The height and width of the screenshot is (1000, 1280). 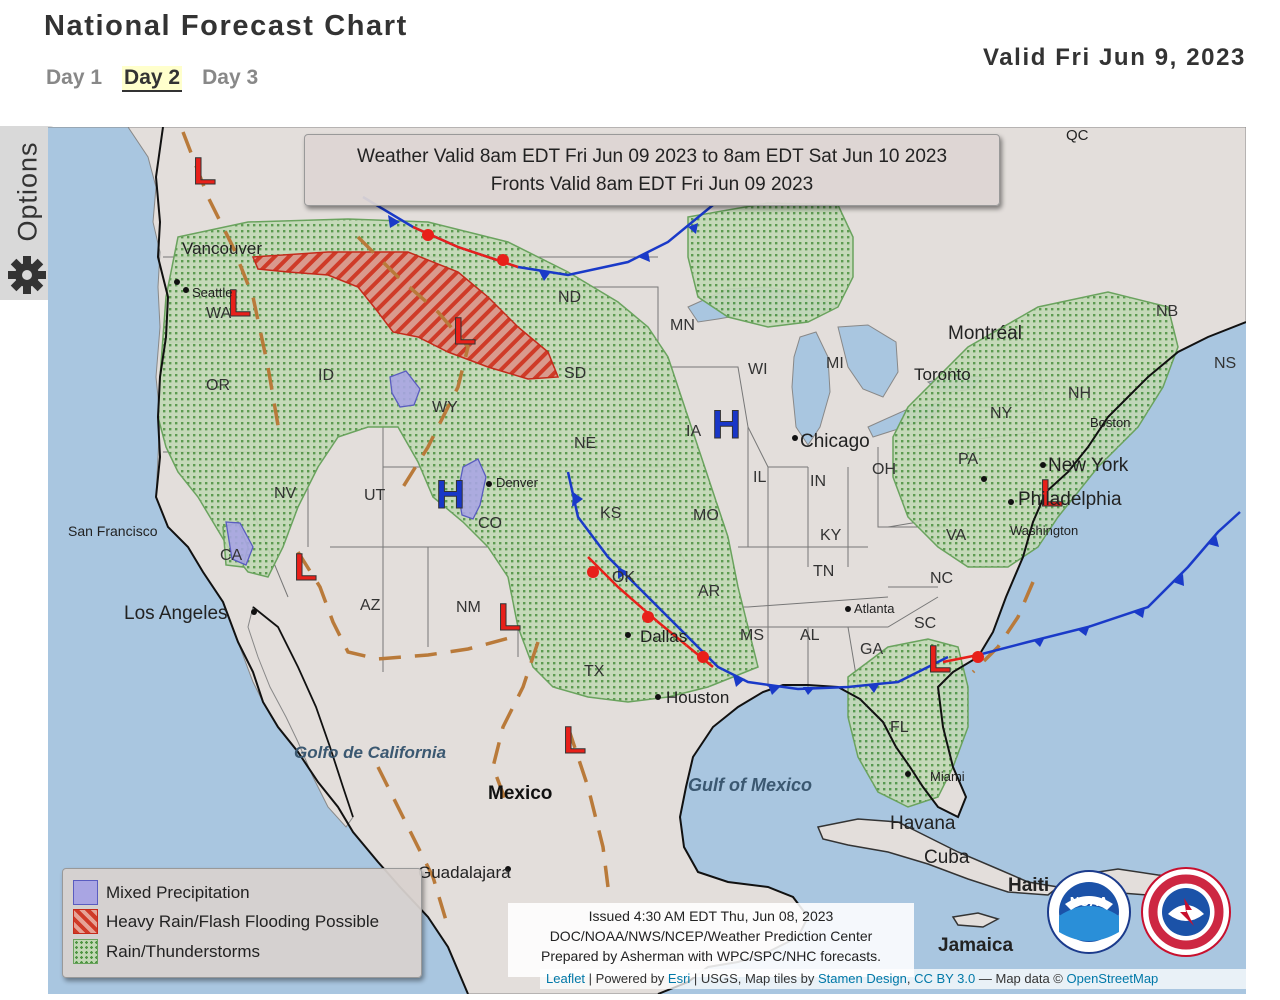 What do you see at coordinates (1070, 499) in the screenshot?
I see `city-label: Philadelphia` at bounding box center [1070, 499].